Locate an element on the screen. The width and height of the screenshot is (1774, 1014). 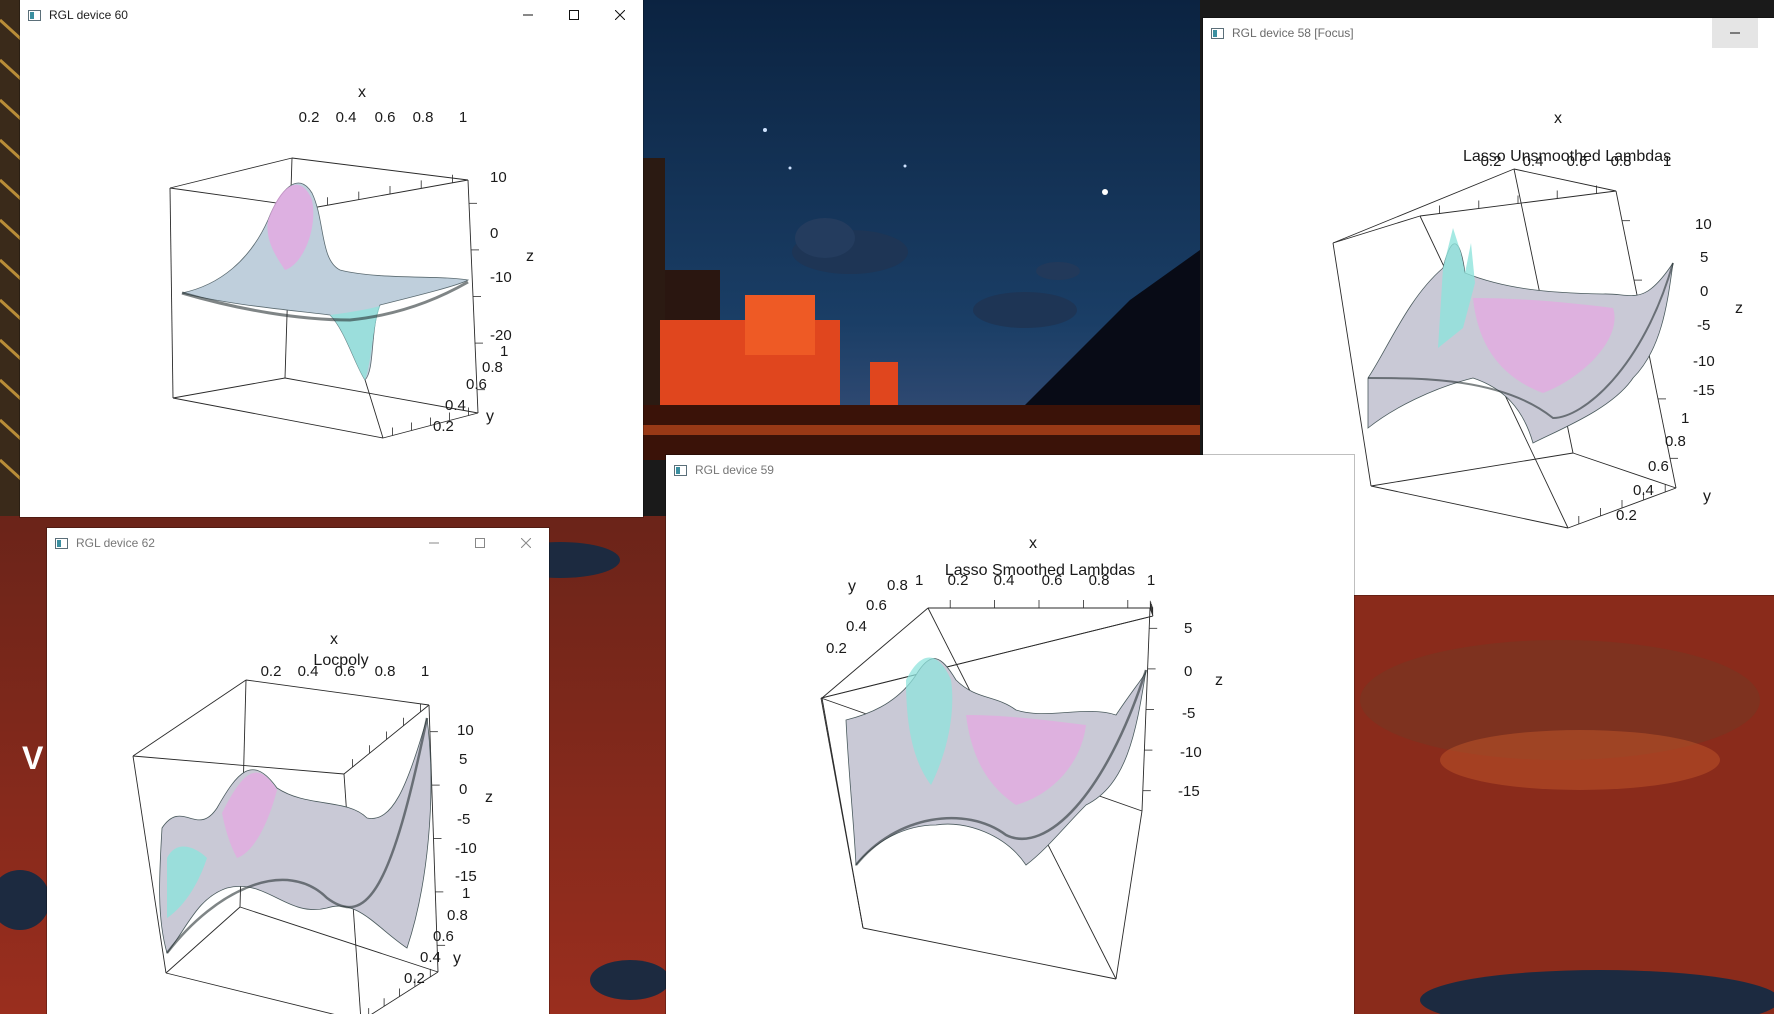
titlebar: RGL device 59 is located at coordinates (1010, 470).